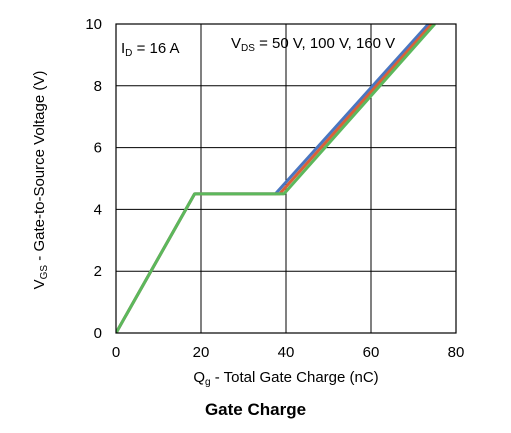  What do you see at coordinates (98, 148) in the screenshot?
I see `y-tick-label: 6` at bounding box center [98, 148].